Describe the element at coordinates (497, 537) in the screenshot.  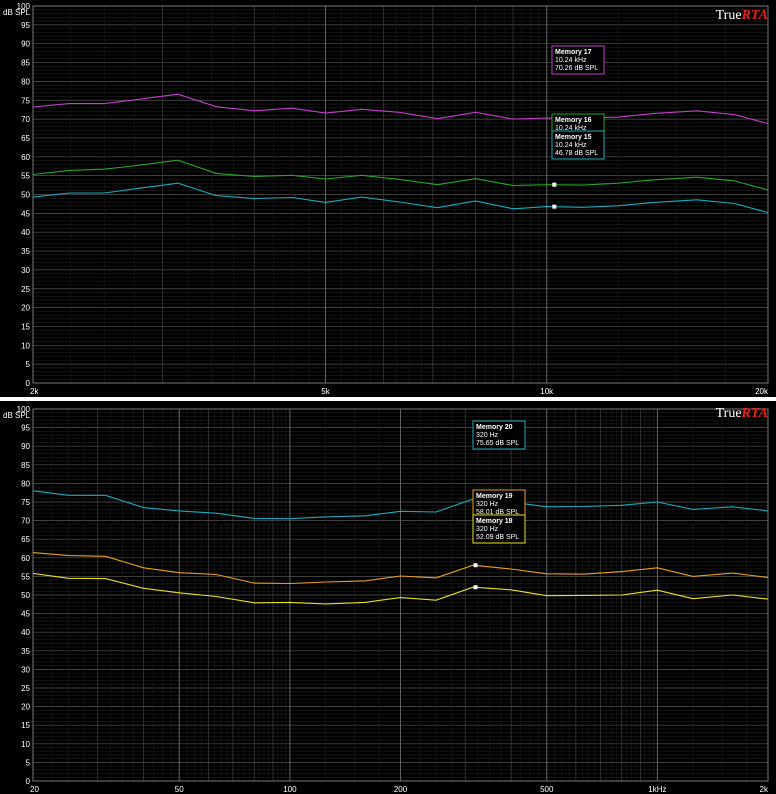
I see `annotation-text: 52.09 dB SPL` at that location.